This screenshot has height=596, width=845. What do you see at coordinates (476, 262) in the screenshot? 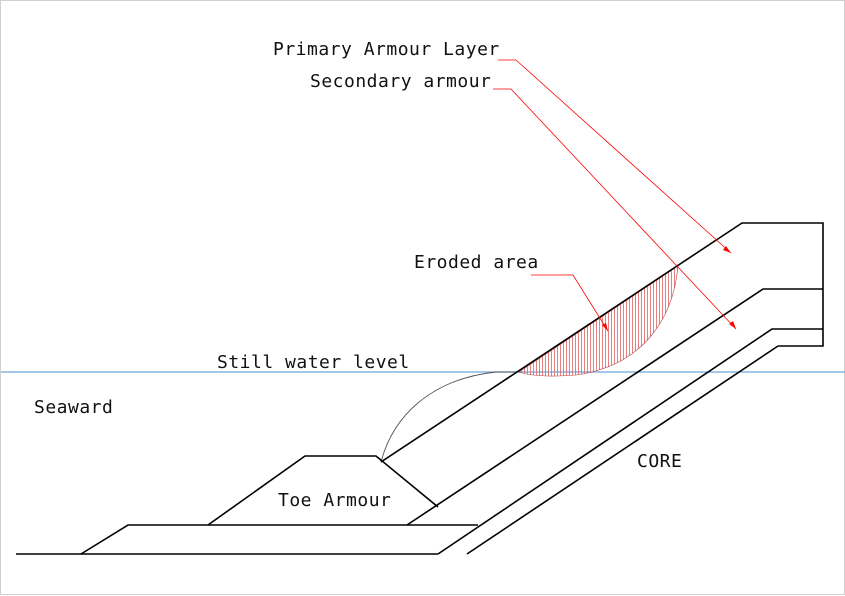
I see `eroded-area-label: Eroded area` at bounding box center [476, 262].